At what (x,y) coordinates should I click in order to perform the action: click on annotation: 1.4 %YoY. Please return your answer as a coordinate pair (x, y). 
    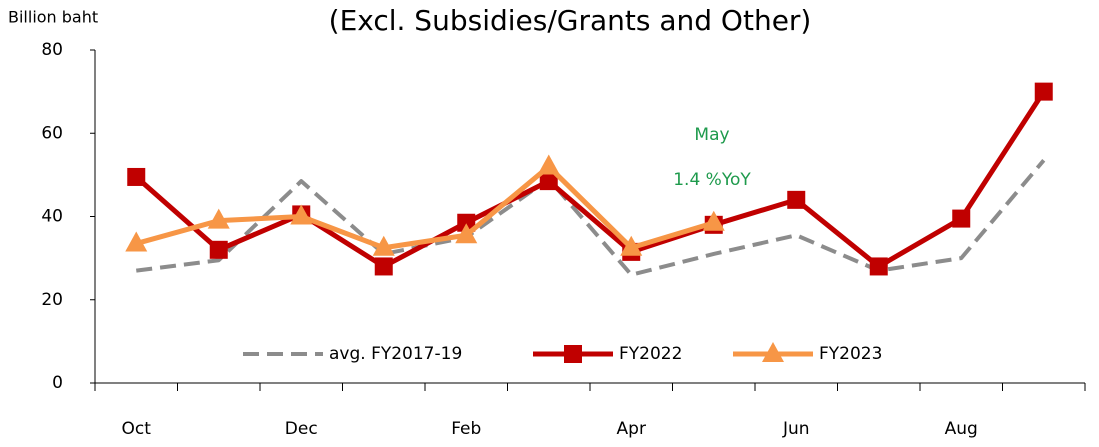
    Looking at the image, I should click on (712, 180).